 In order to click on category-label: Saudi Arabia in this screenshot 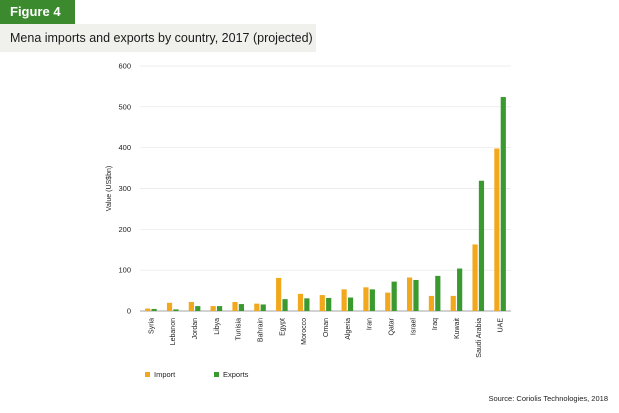, I will do `click(479, 338)`.